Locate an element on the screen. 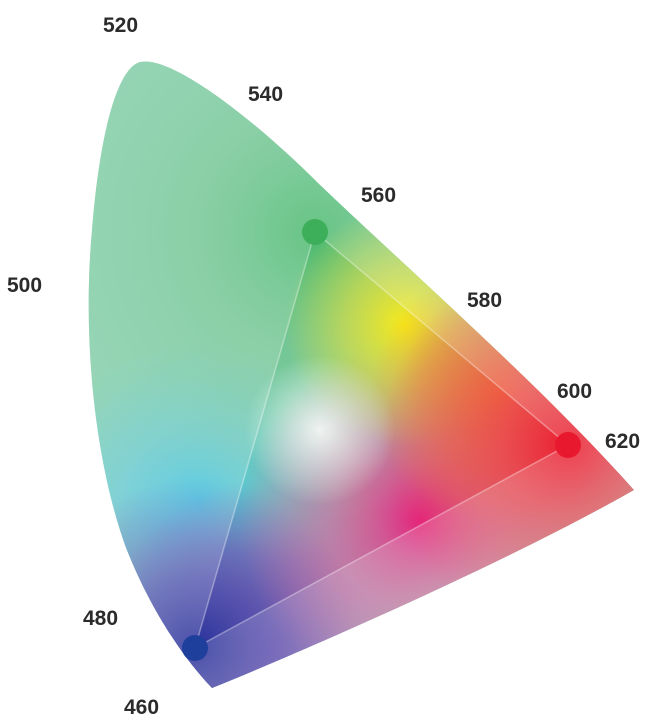 Image resolution: width=649 pixels, height=718 pixels. wavelength-label-460: 460 is located at coordinates (141, 707).